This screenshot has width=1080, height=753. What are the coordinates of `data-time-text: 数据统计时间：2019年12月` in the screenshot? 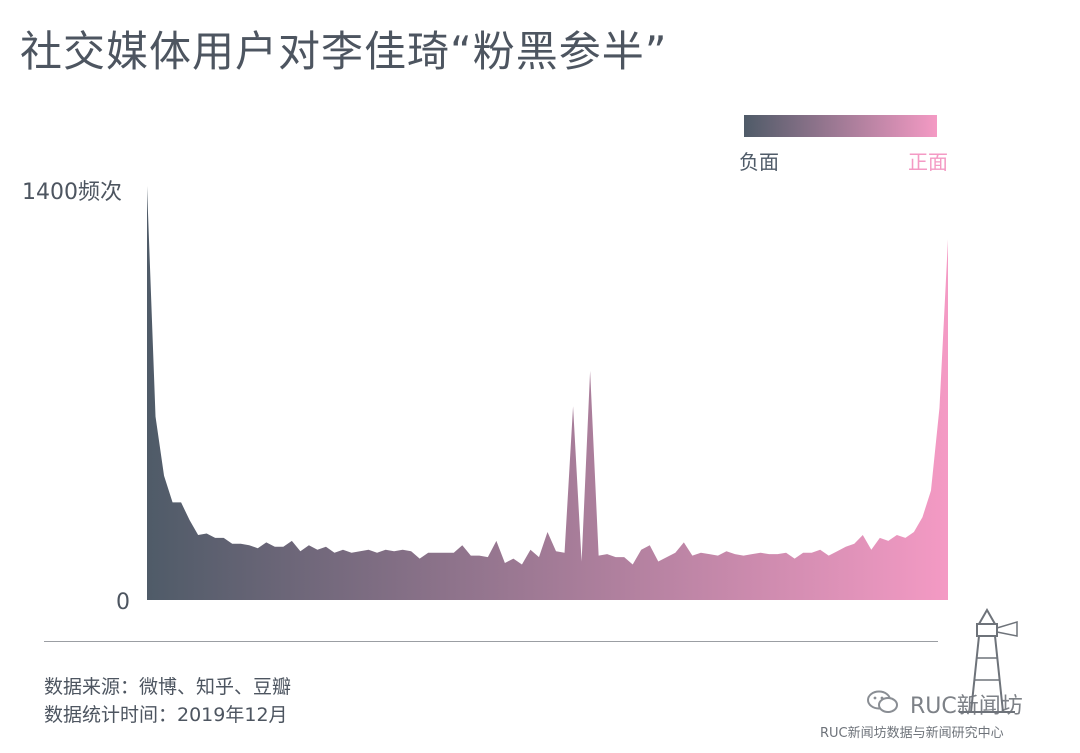 It's located at (166, 715).